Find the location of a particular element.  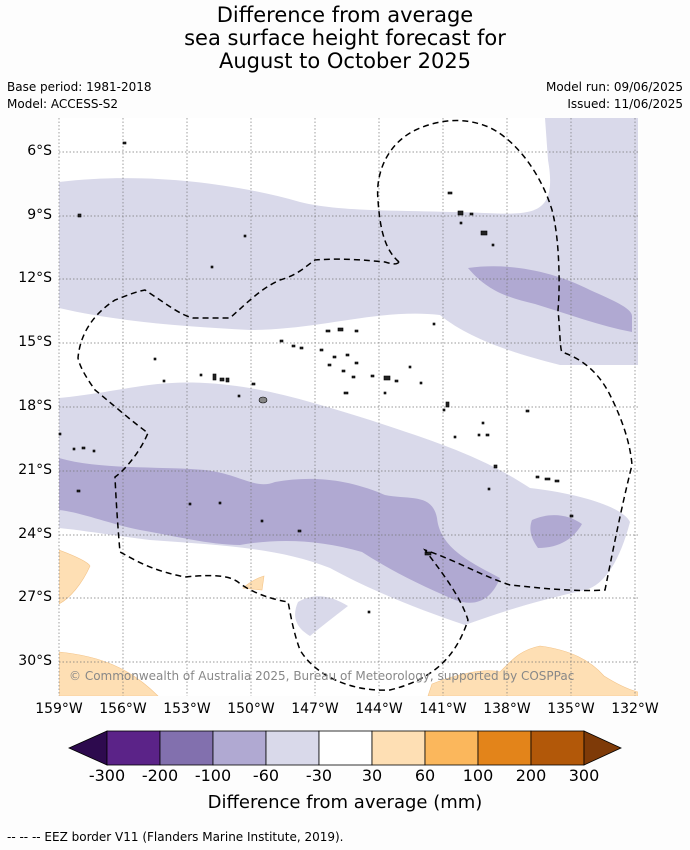

colorbar-extend-high is located at coordinates (602, 748).